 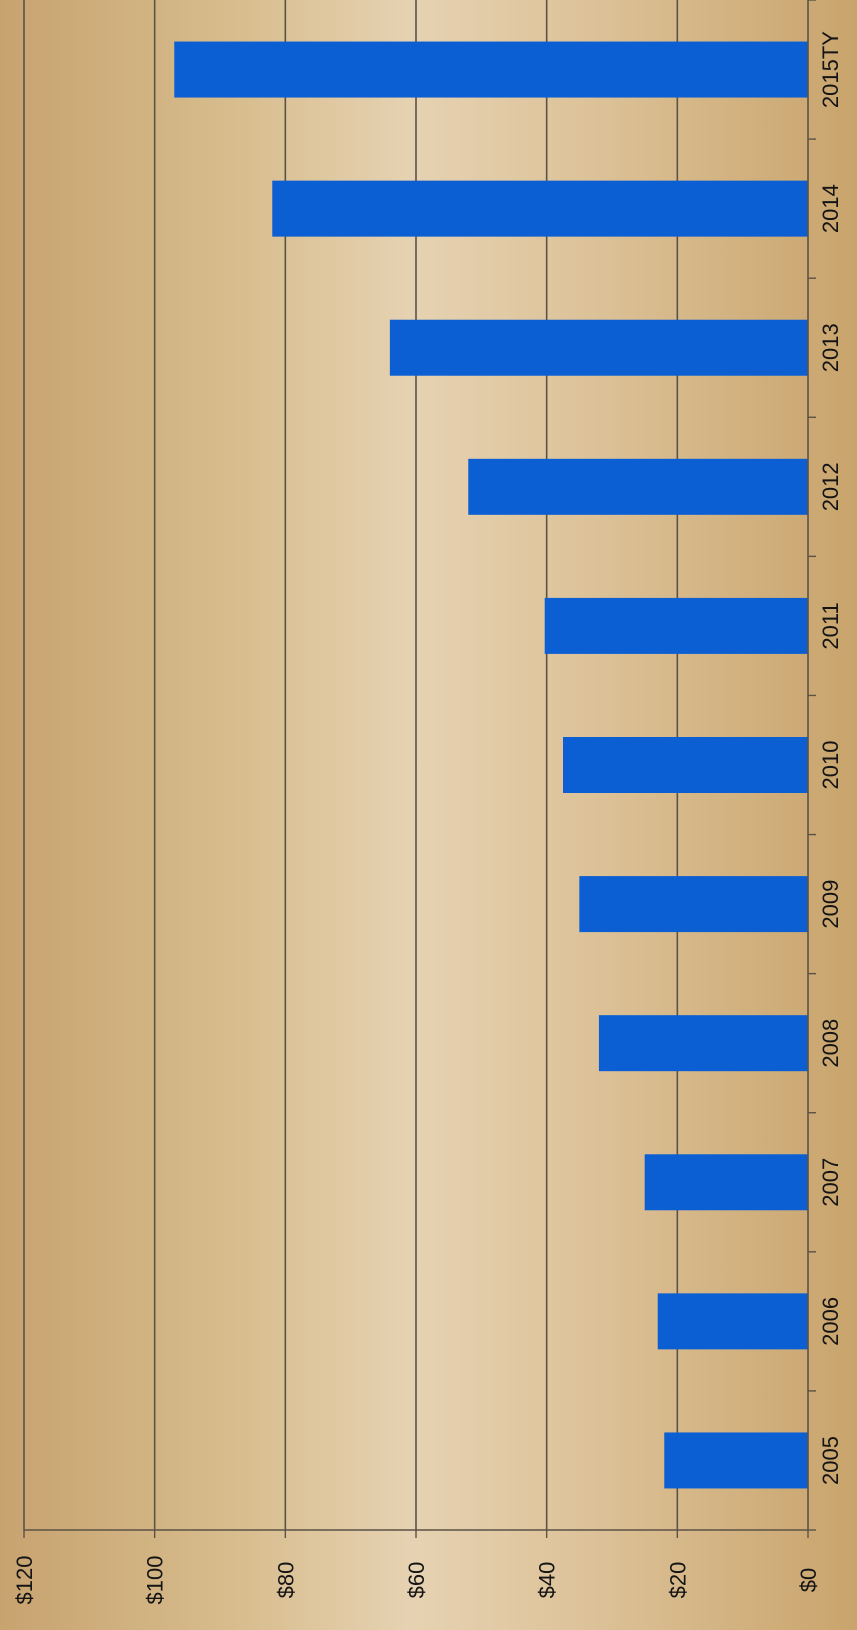 What do you see at coordinates (830, 486) in the screenshot?
I see `category-label: 2012` at bounding box center [830, 486].